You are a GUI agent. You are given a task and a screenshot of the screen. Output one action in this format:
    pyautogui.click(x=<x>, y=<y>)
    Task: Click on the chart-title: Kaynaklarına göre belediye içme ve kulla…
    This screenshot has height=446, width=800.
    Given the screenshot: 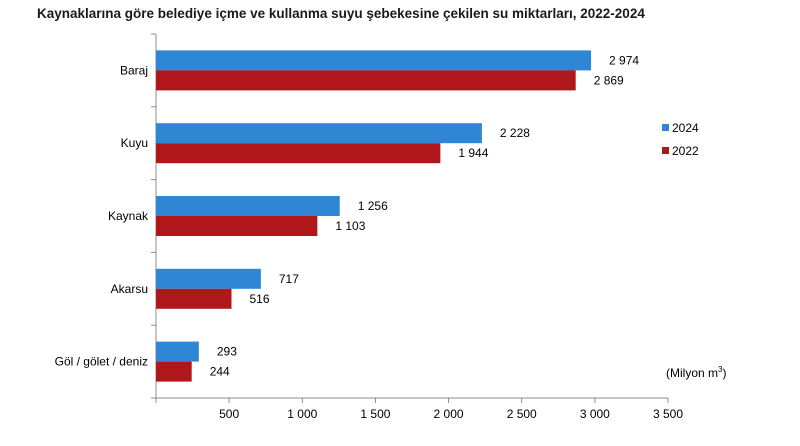 What is the action you would take?
    pyautogui.click(x=341, y=13)
    